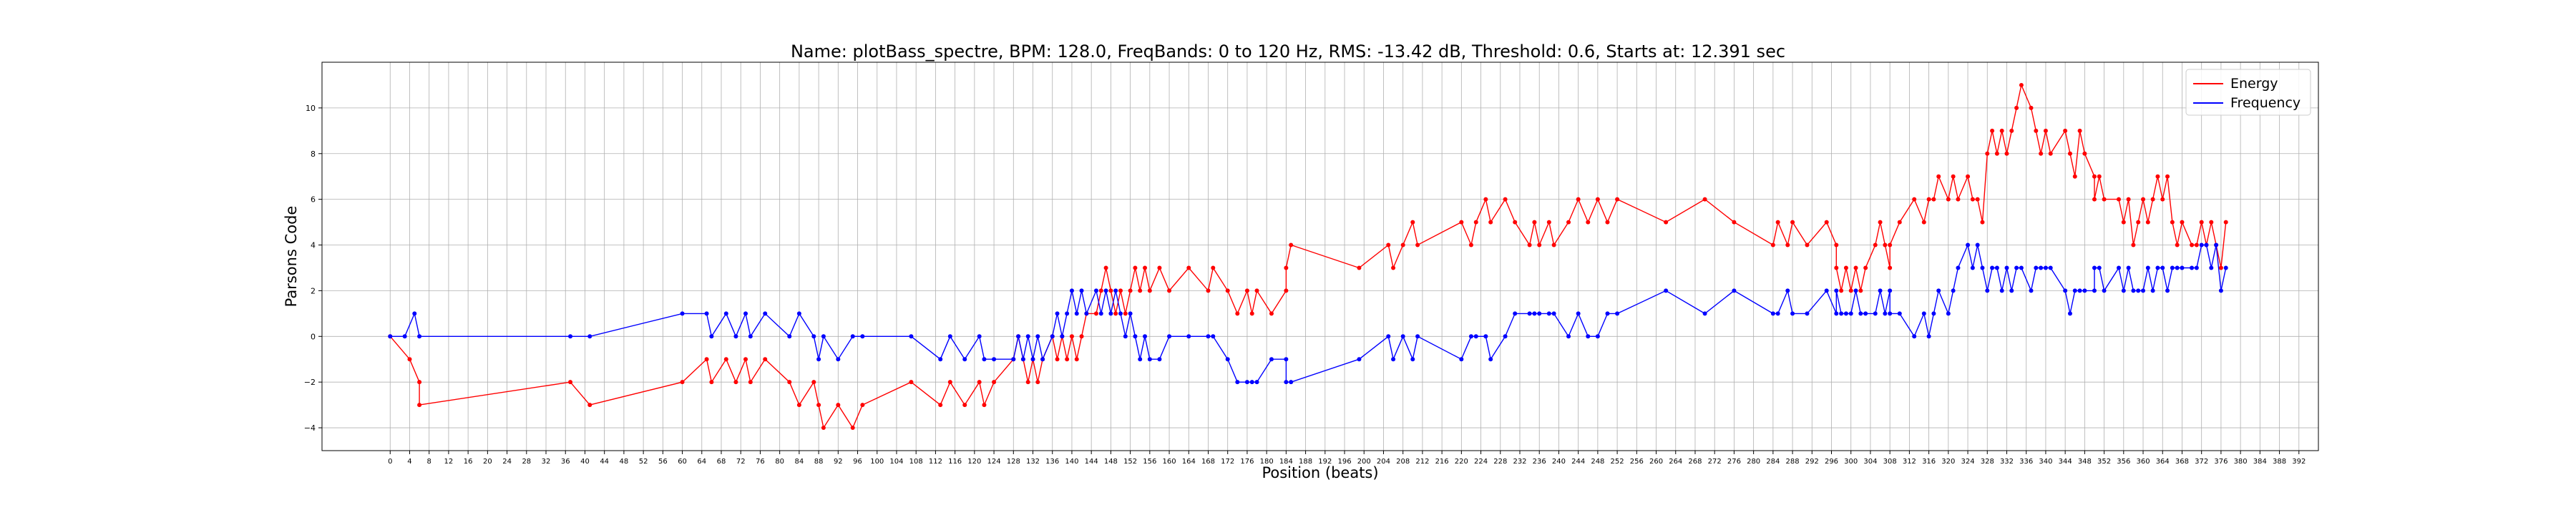 This screenshot has height=515, width=2576. I want to click on x-tick-label: 248, so click(1597, 462).